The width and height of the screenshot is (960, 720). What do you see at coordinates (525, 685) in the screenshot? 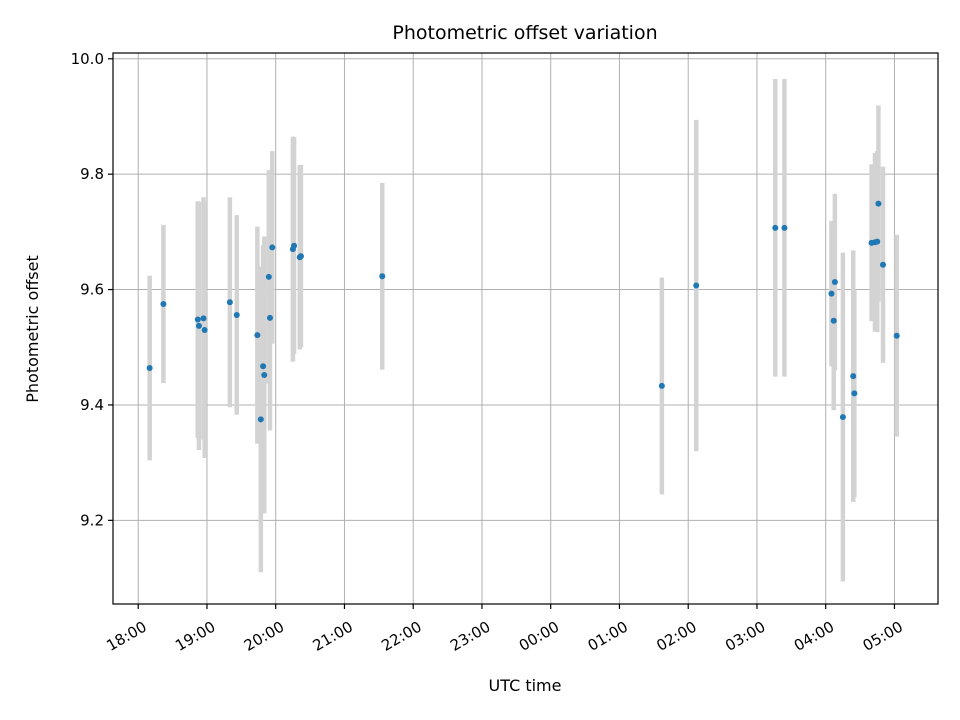
I see `x-axis-label: UTC time` at bounding box center [525, 685].